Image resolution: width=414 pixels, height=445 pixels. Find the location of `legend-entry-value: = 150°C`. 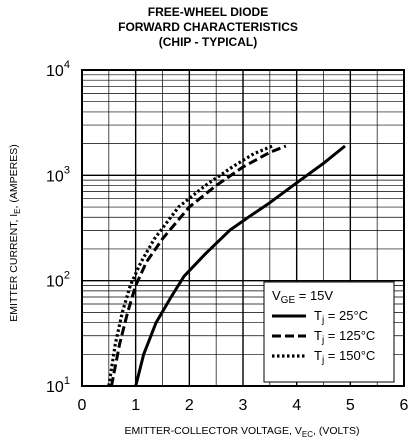

legend-entry-value: = 150°C is located at coordinates (349, 355).